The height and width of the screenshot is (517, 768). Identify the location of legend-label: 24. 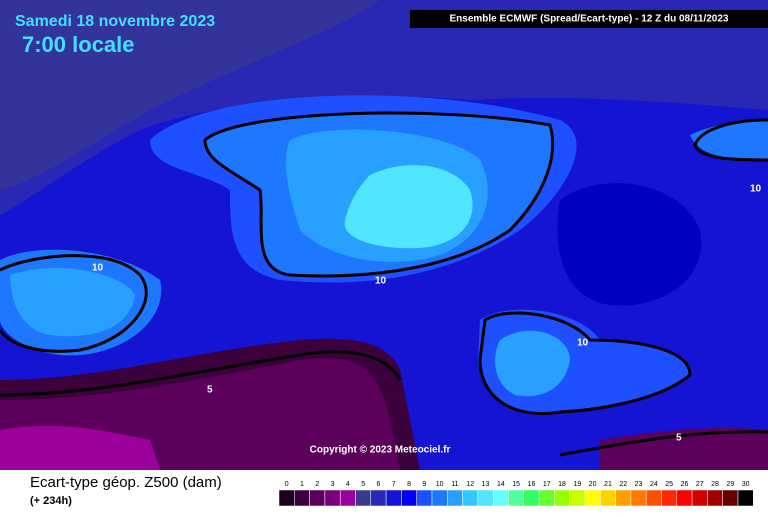
(654, 484).